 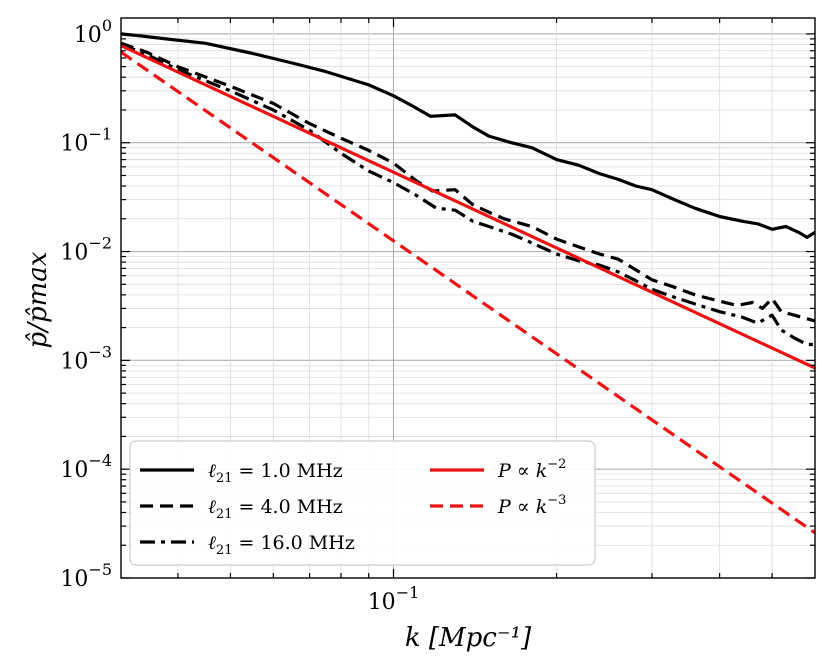 I want to click on y-tick-label: 10⁻², so click(x=86, y=250).